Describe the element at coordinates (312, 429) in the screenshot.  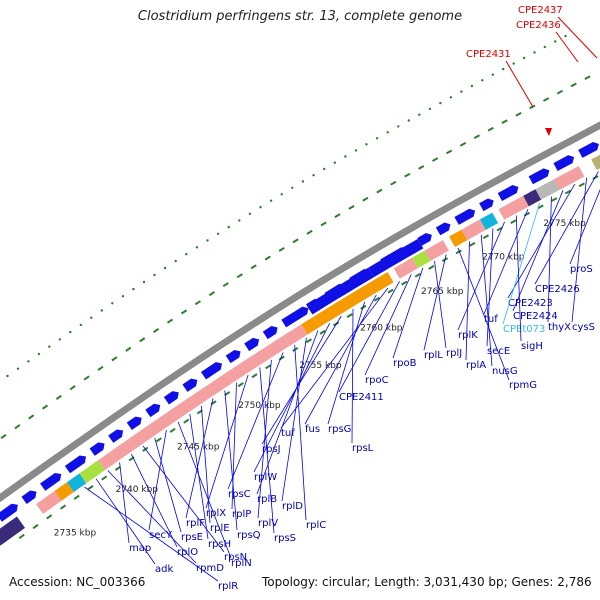
I see `gene-label: fus` at that location.